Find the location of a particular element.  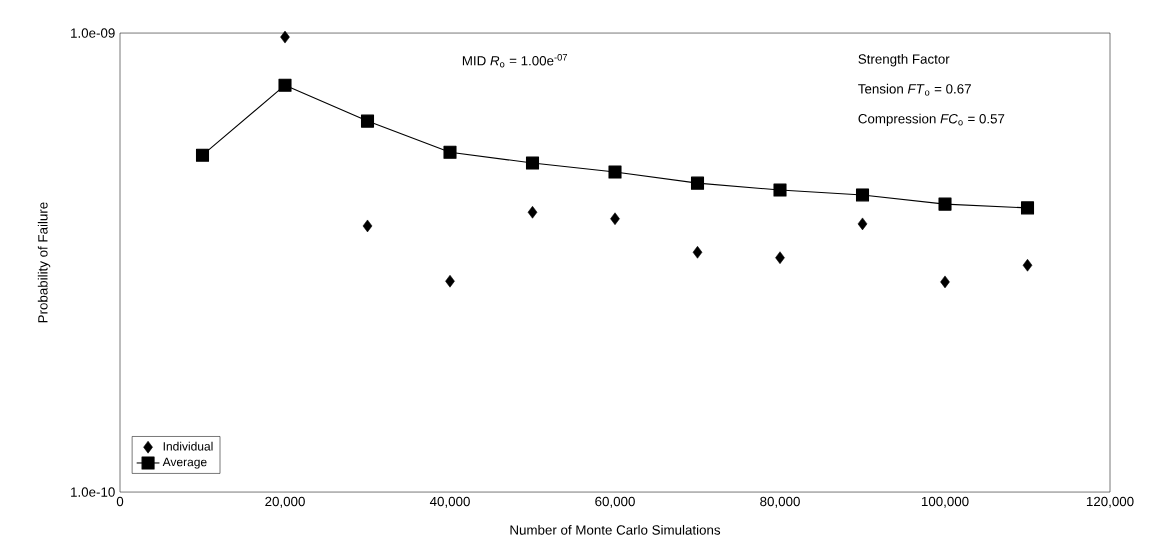

annotation: Tension FT$_{o}$ = 0.67 is located at coordinates (914, 89).